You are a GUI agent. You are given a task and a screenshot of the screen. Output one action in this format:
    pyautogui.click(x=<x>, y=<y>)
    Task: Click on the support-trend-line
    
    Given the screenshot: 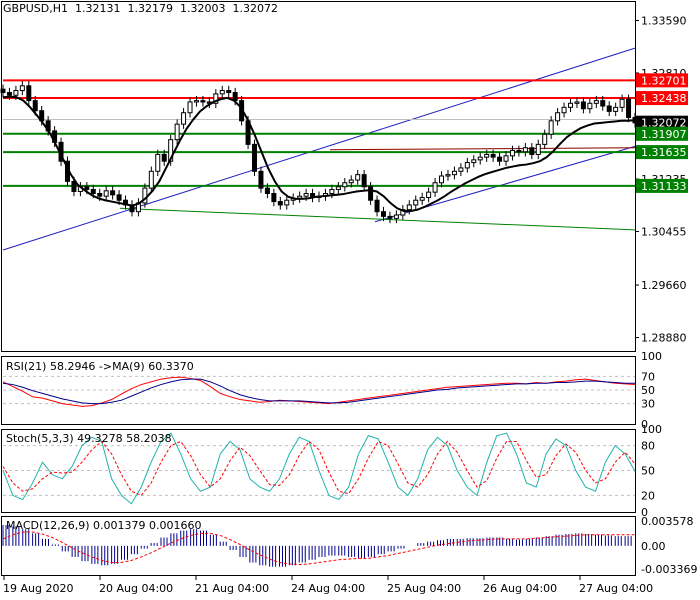 What is the action you would take?
    pyautogui.click(x=377, y=219)
    